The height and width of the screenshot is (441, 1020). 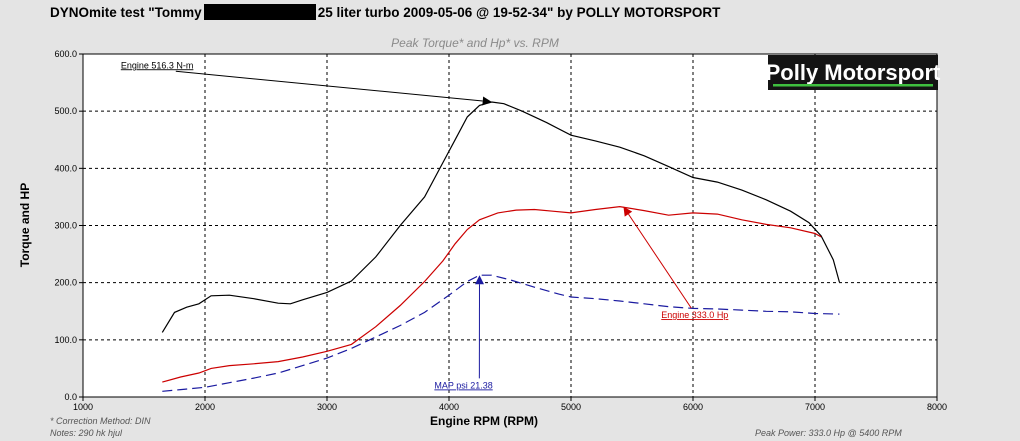 I want to click on redacted-name-block, so click(x=259, y=12).